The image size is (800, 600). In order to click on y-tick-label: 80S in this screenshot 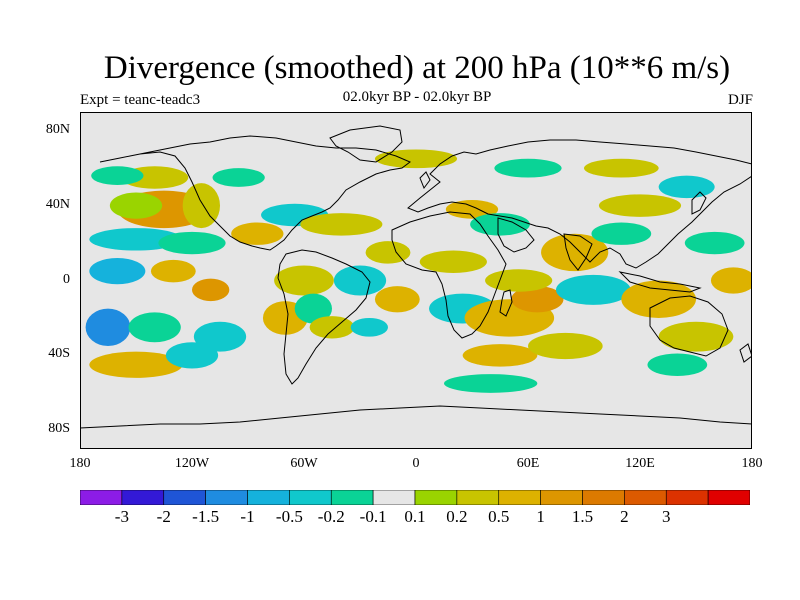, I will do `click(59, 429)`.